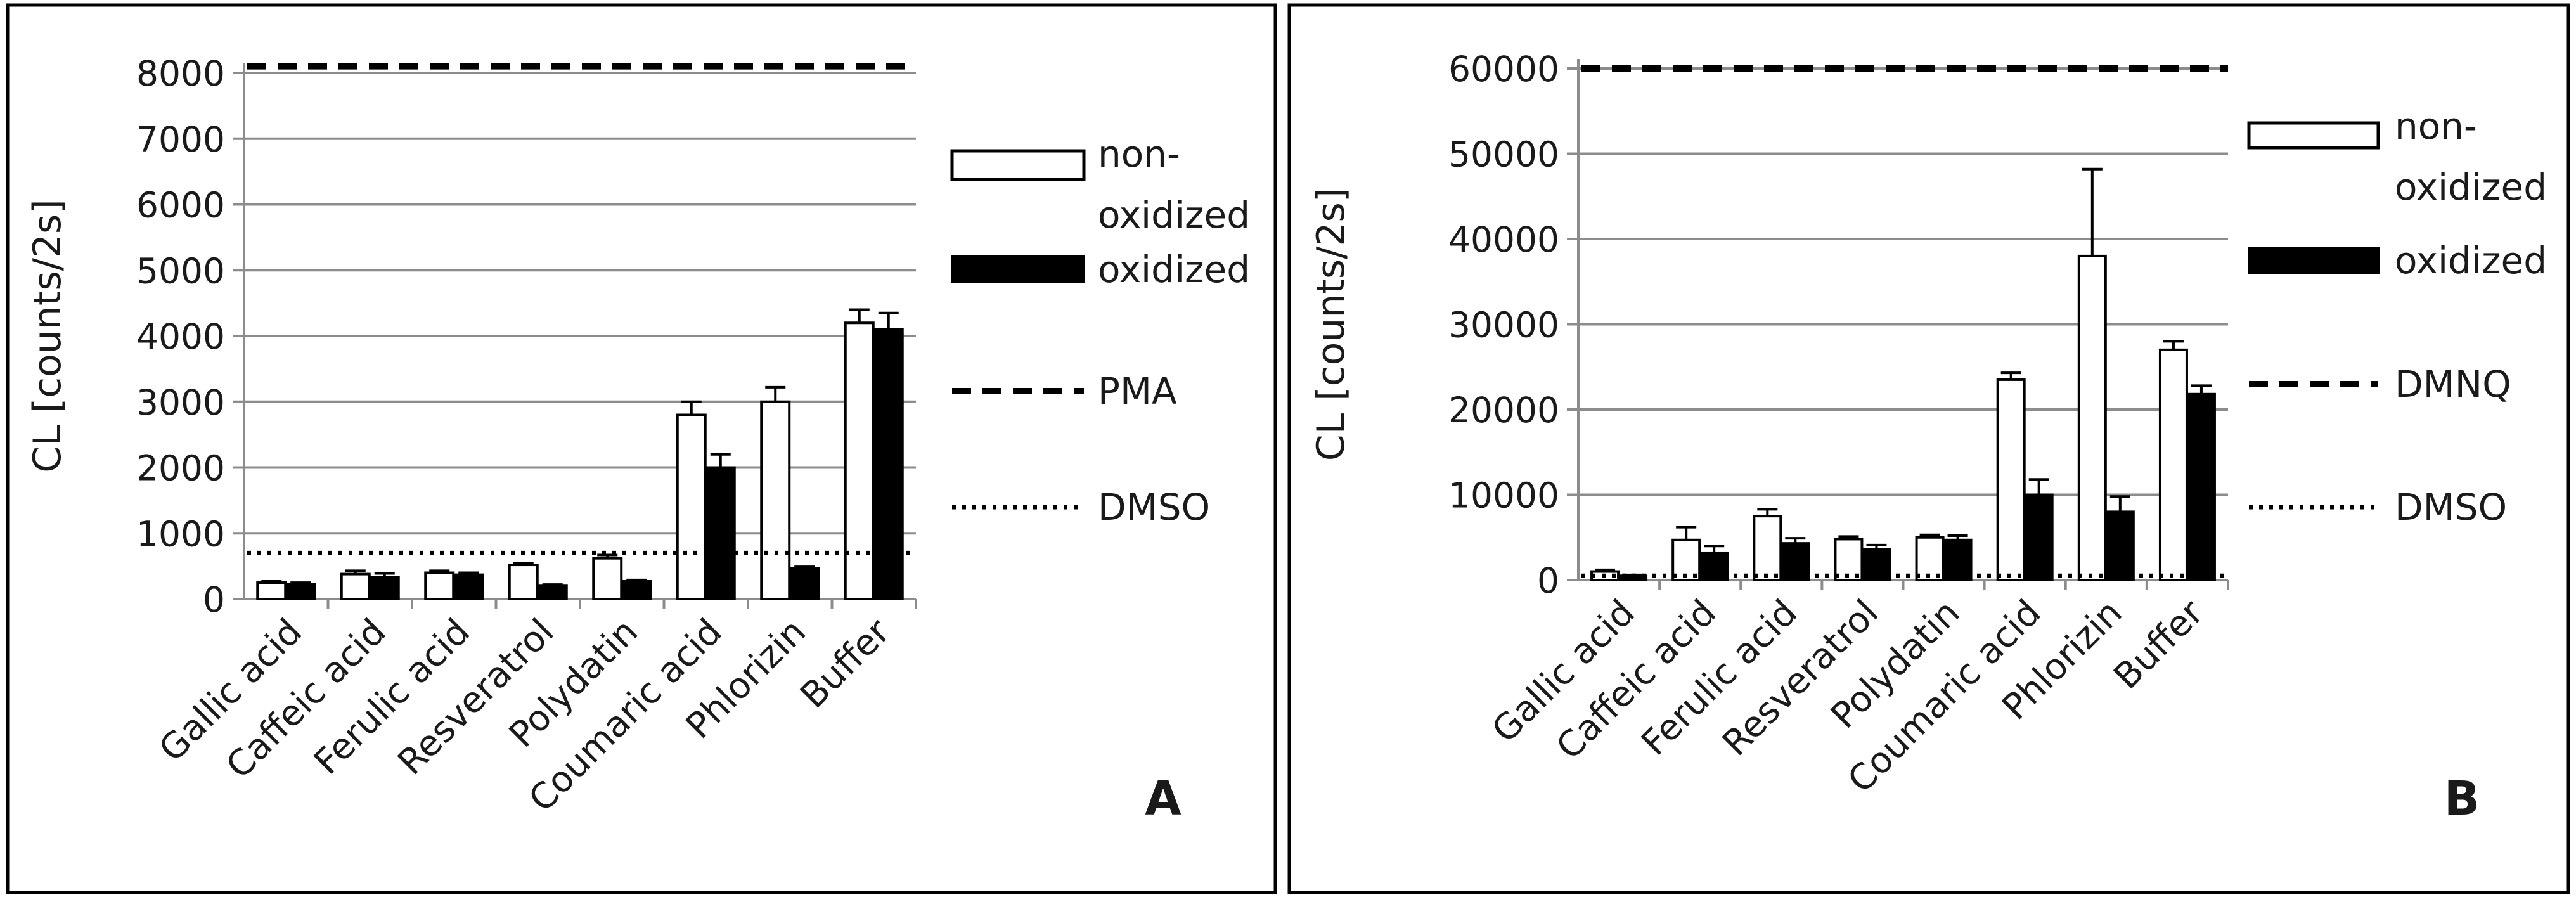 Image resolution: width=2576 pixels, height=904 pixels. What do you see at coordinates (180, 468) in the screenshot?
I see `y-tick-label: 2000` at bounding box center [180, 468].